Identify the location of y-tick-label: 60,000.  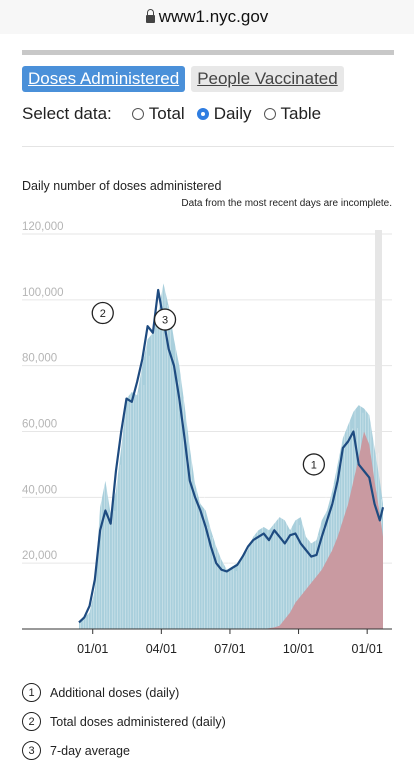
(39, 425).